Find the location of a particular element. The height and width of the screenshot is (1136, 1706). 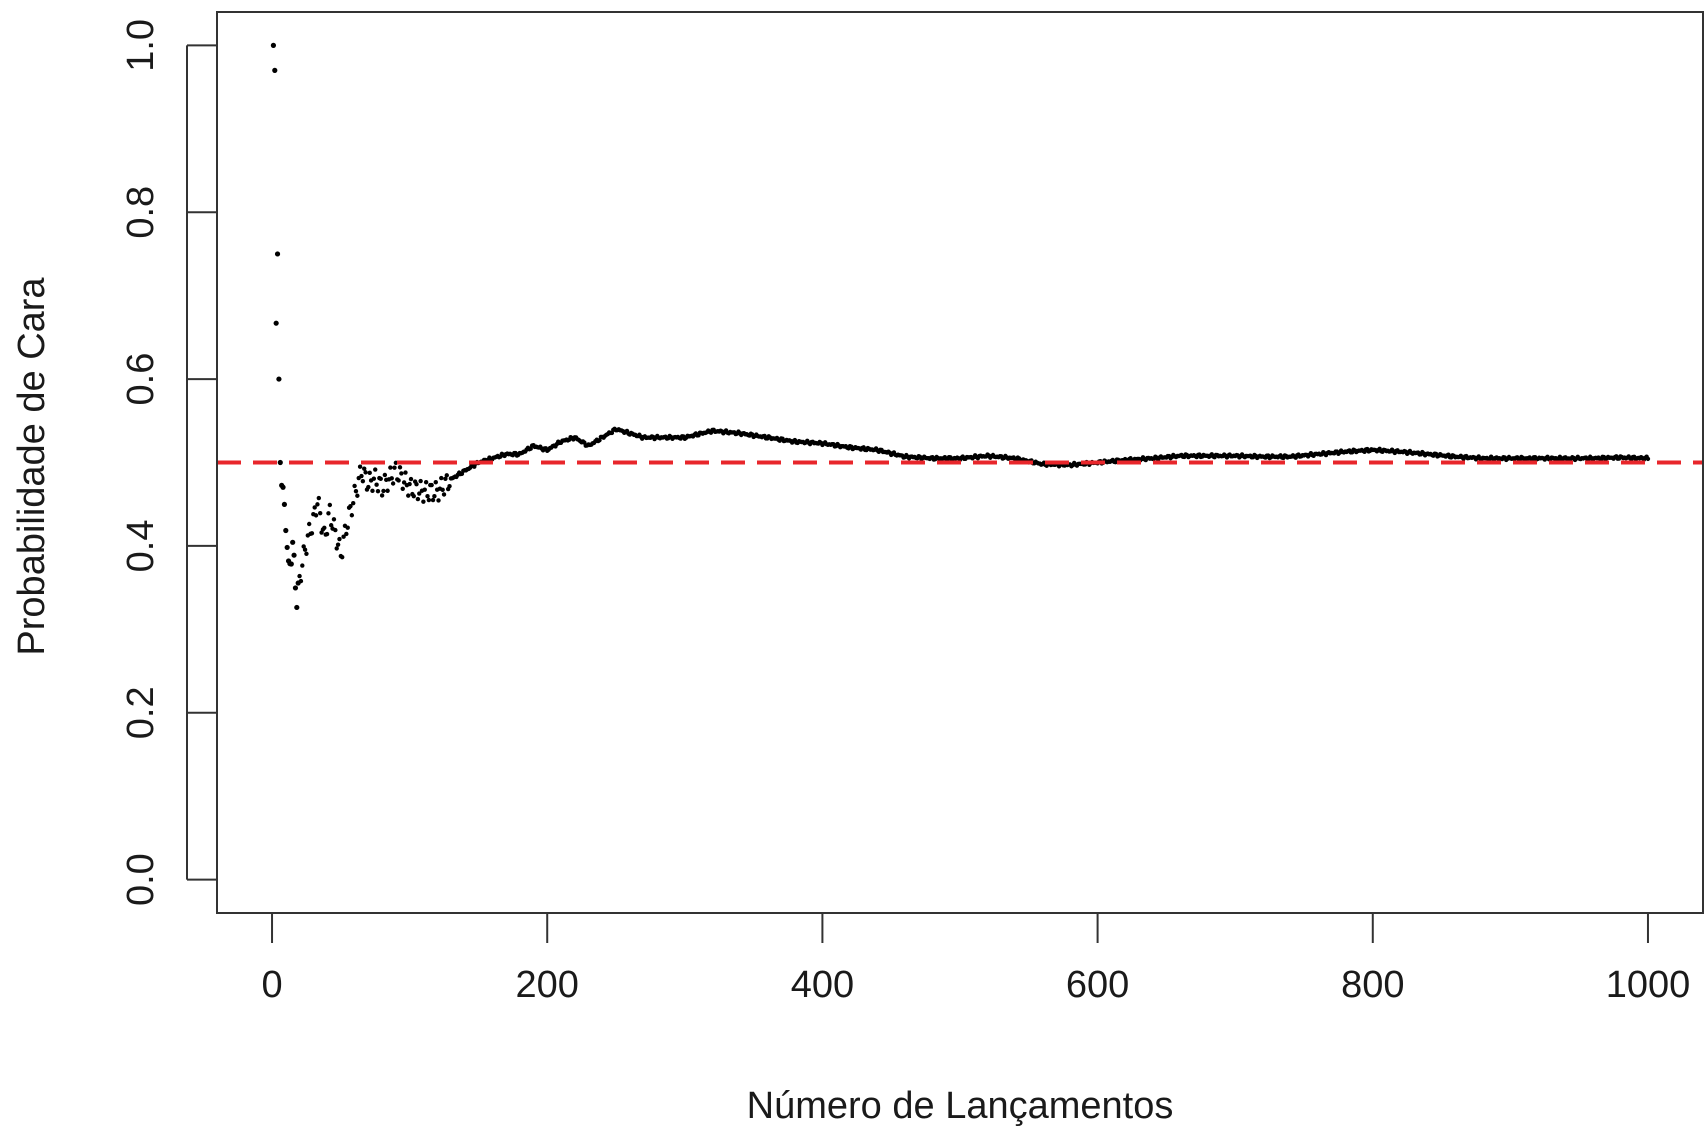

y-tick-label: 0.6 is located at coordinates (141, 379).